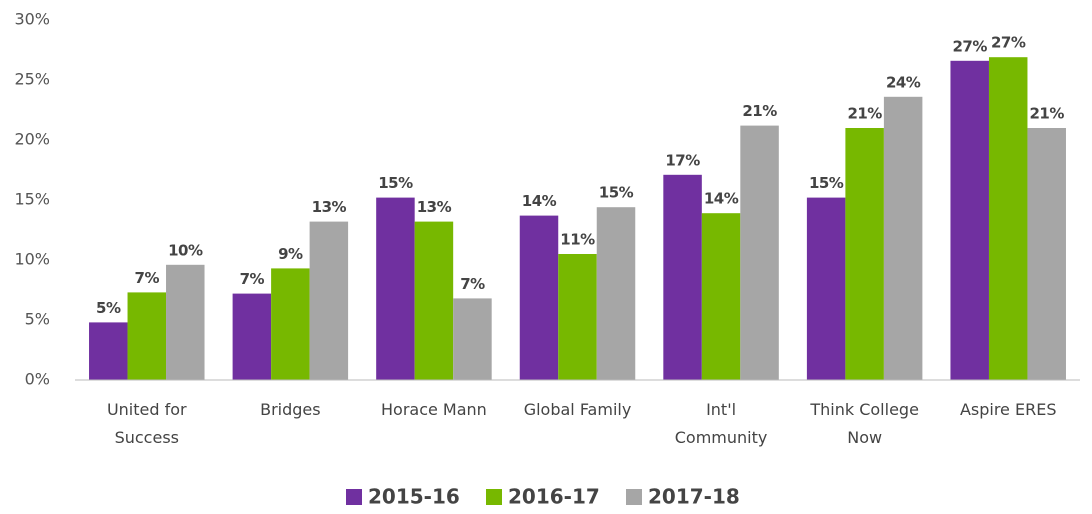  Describe the element at coordinates (32, 259) in the screenshot. I see `y-tick-label: 10%` at that location.